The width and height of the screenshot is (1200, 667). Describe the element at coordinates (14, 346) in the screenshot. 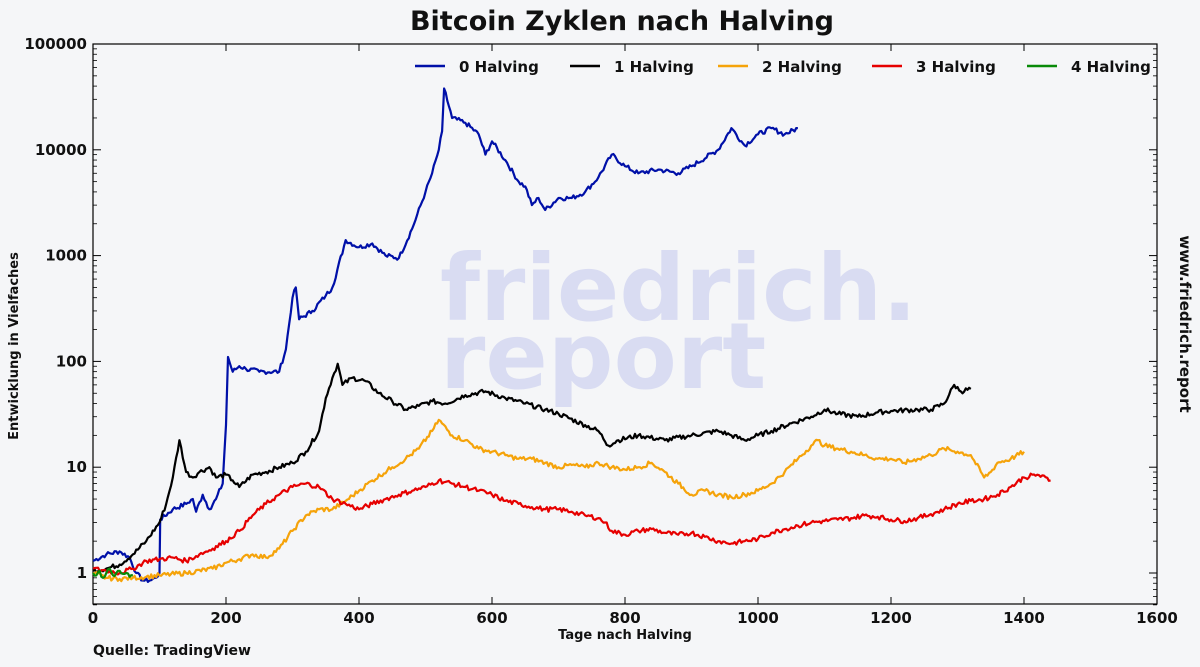

I see `y-axis-label: Entwicklung in Vielfaches` at that location.